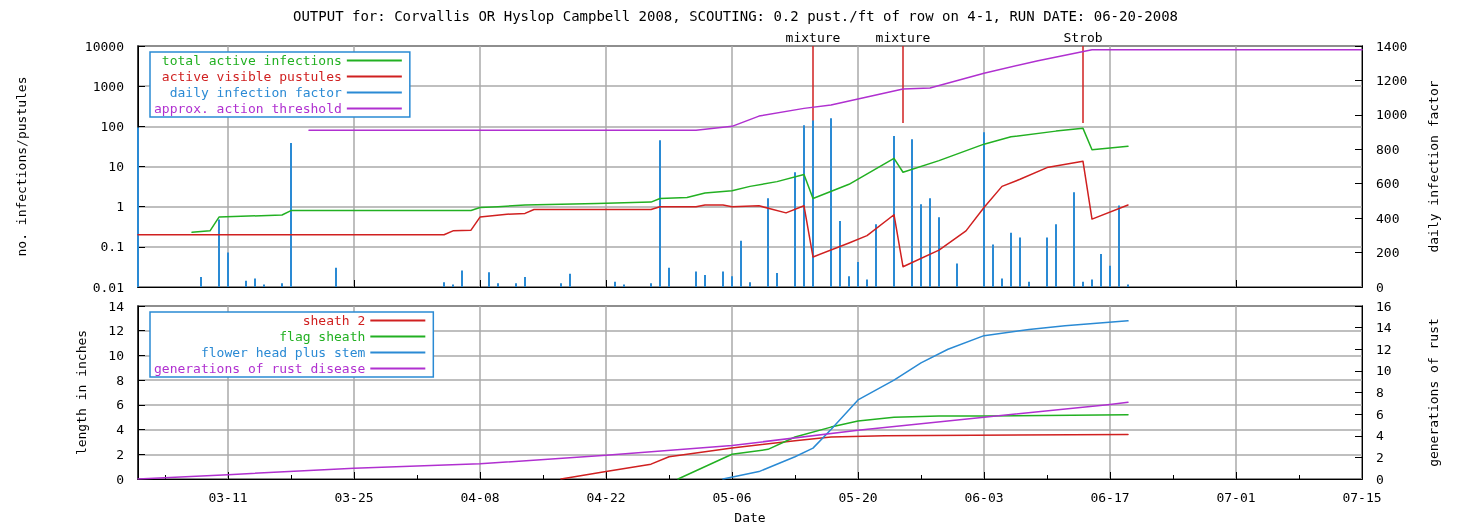 Image resolution: width=1471 pixels, height=531 pixels. Describe the element at coordinates (1392, 46) in the screenshot. I see `y2-tick-label: 1400` at that location.